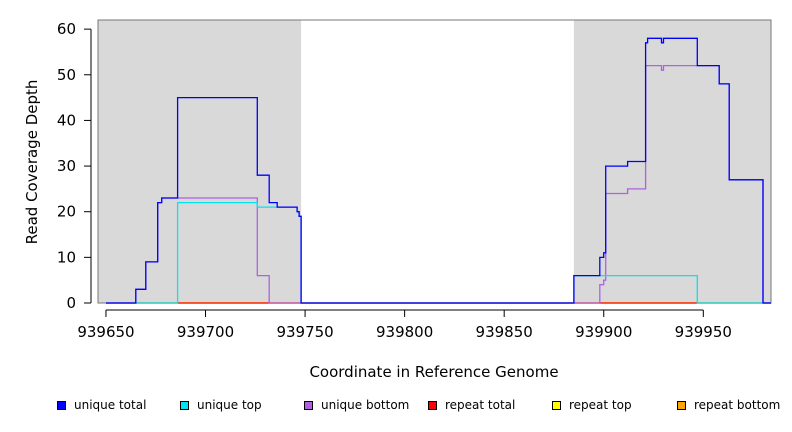 The image size is (792, 432). What do you see at coordinates (603, 332) in the screenshot?
I see `x-tick-label: 939900` at bounding box center [603, 332].